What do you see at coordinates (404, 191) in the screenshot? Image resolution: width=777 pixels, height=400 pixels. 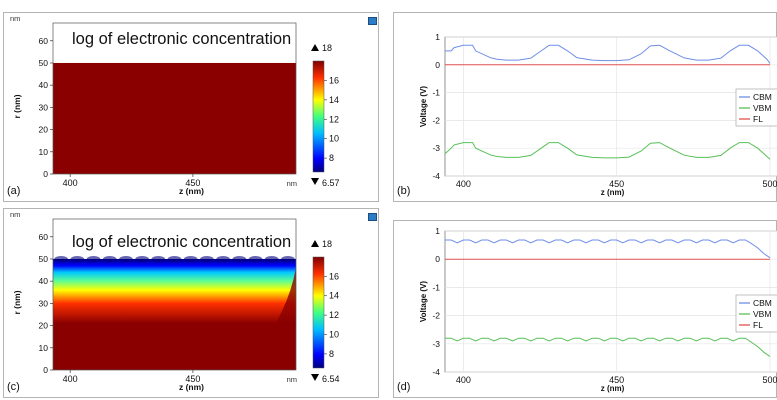 I see `panel-b-label: (b)` at bounding box center [404, 191].